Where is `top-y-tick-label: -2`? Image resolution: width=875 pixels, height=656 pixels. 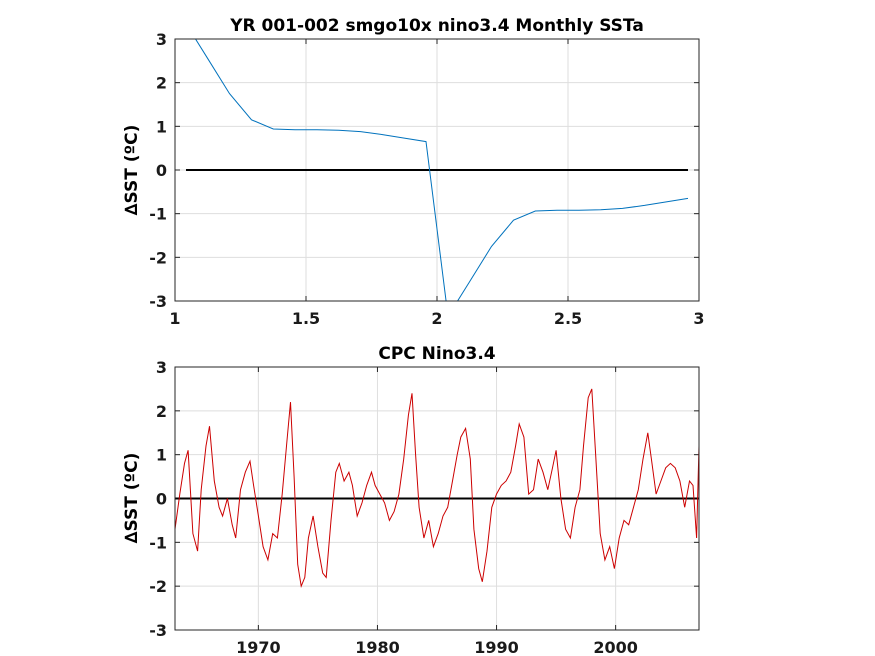
top-y-tick-label: -2 is located at coordinates (158, 257).